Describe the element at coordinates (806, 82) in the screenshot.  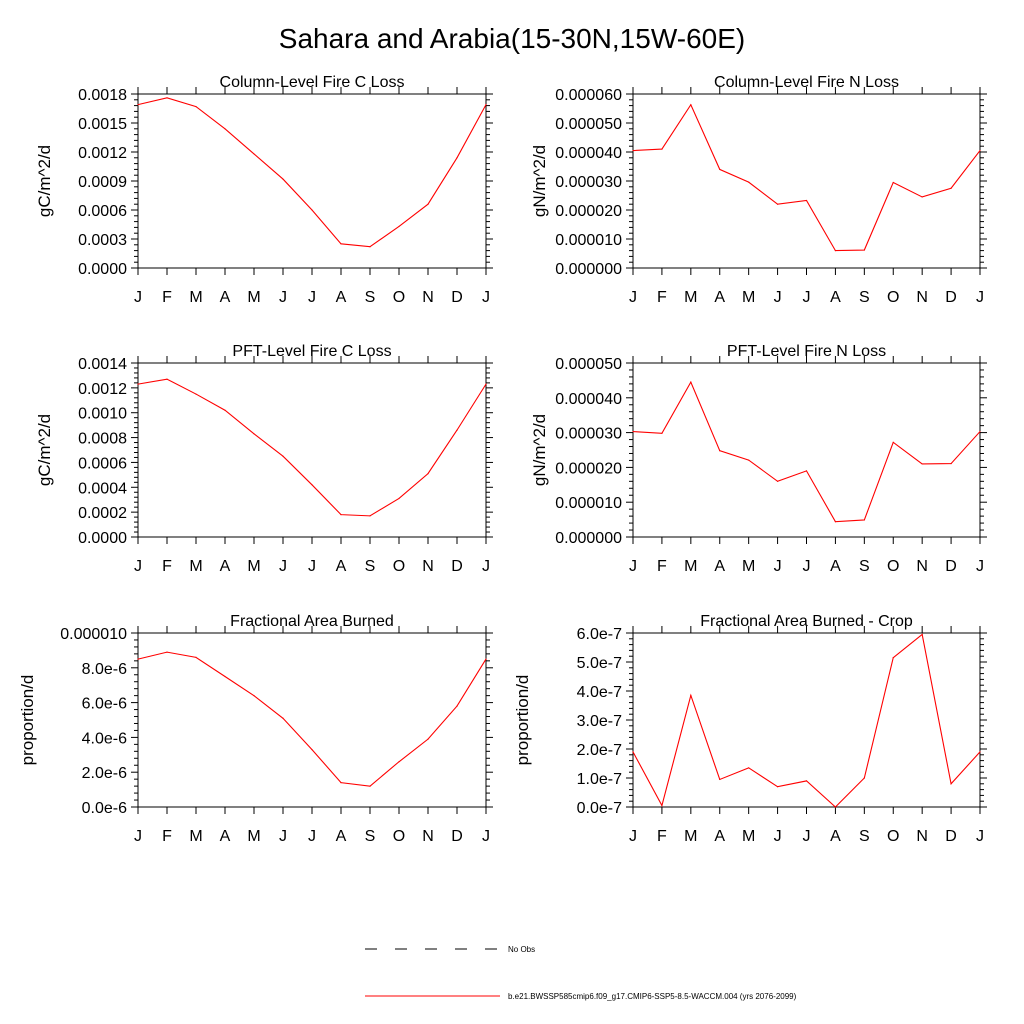
I see `panel-title: Column-Level Fire N Loss` at that location.